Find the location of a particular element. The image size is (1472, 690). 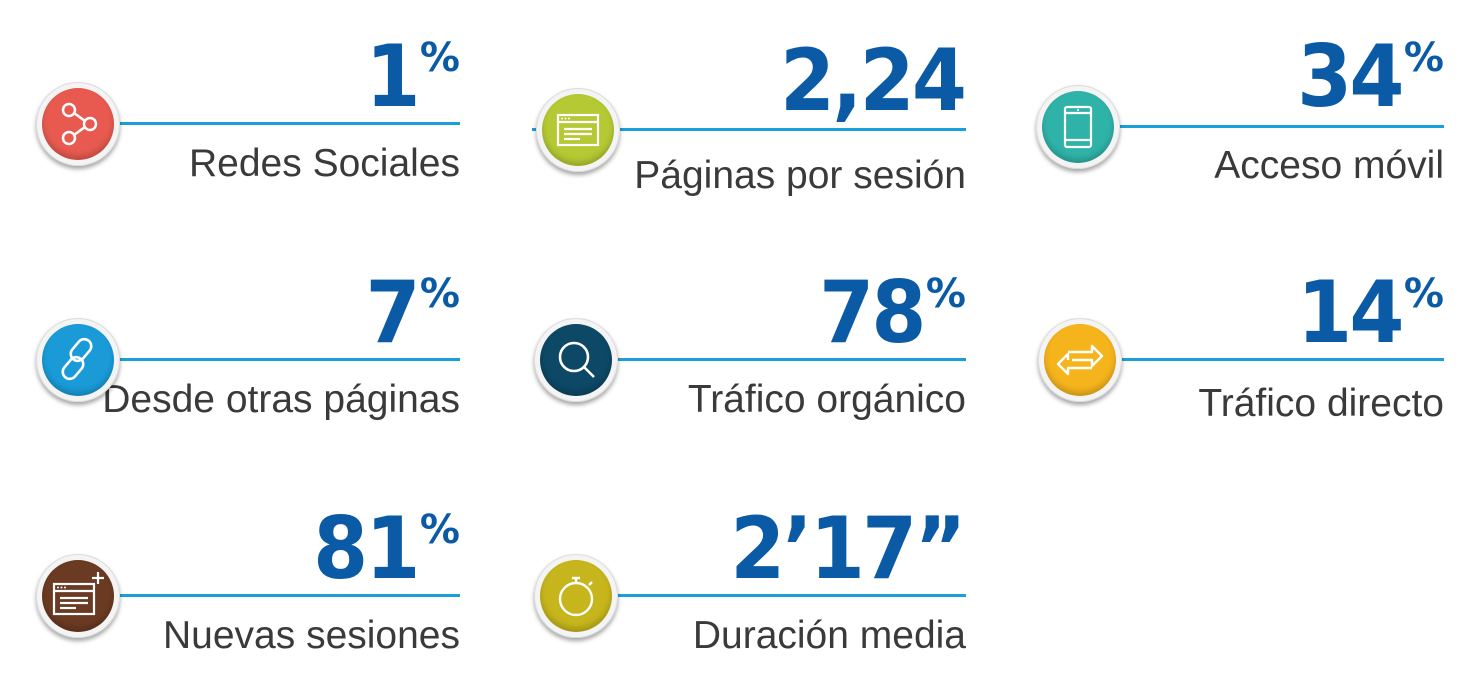

stat-paginas-por-sesion: 2,24 Páginas por sesión is located at coordinates (749, 115).